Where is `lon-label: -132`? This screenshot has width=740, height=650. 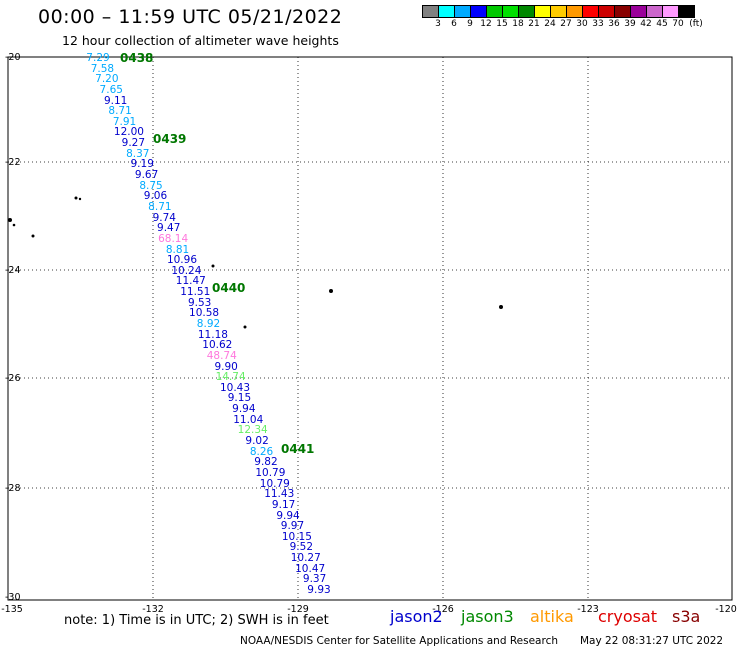 lon-label: -132 is located at coordinates (153, 609).